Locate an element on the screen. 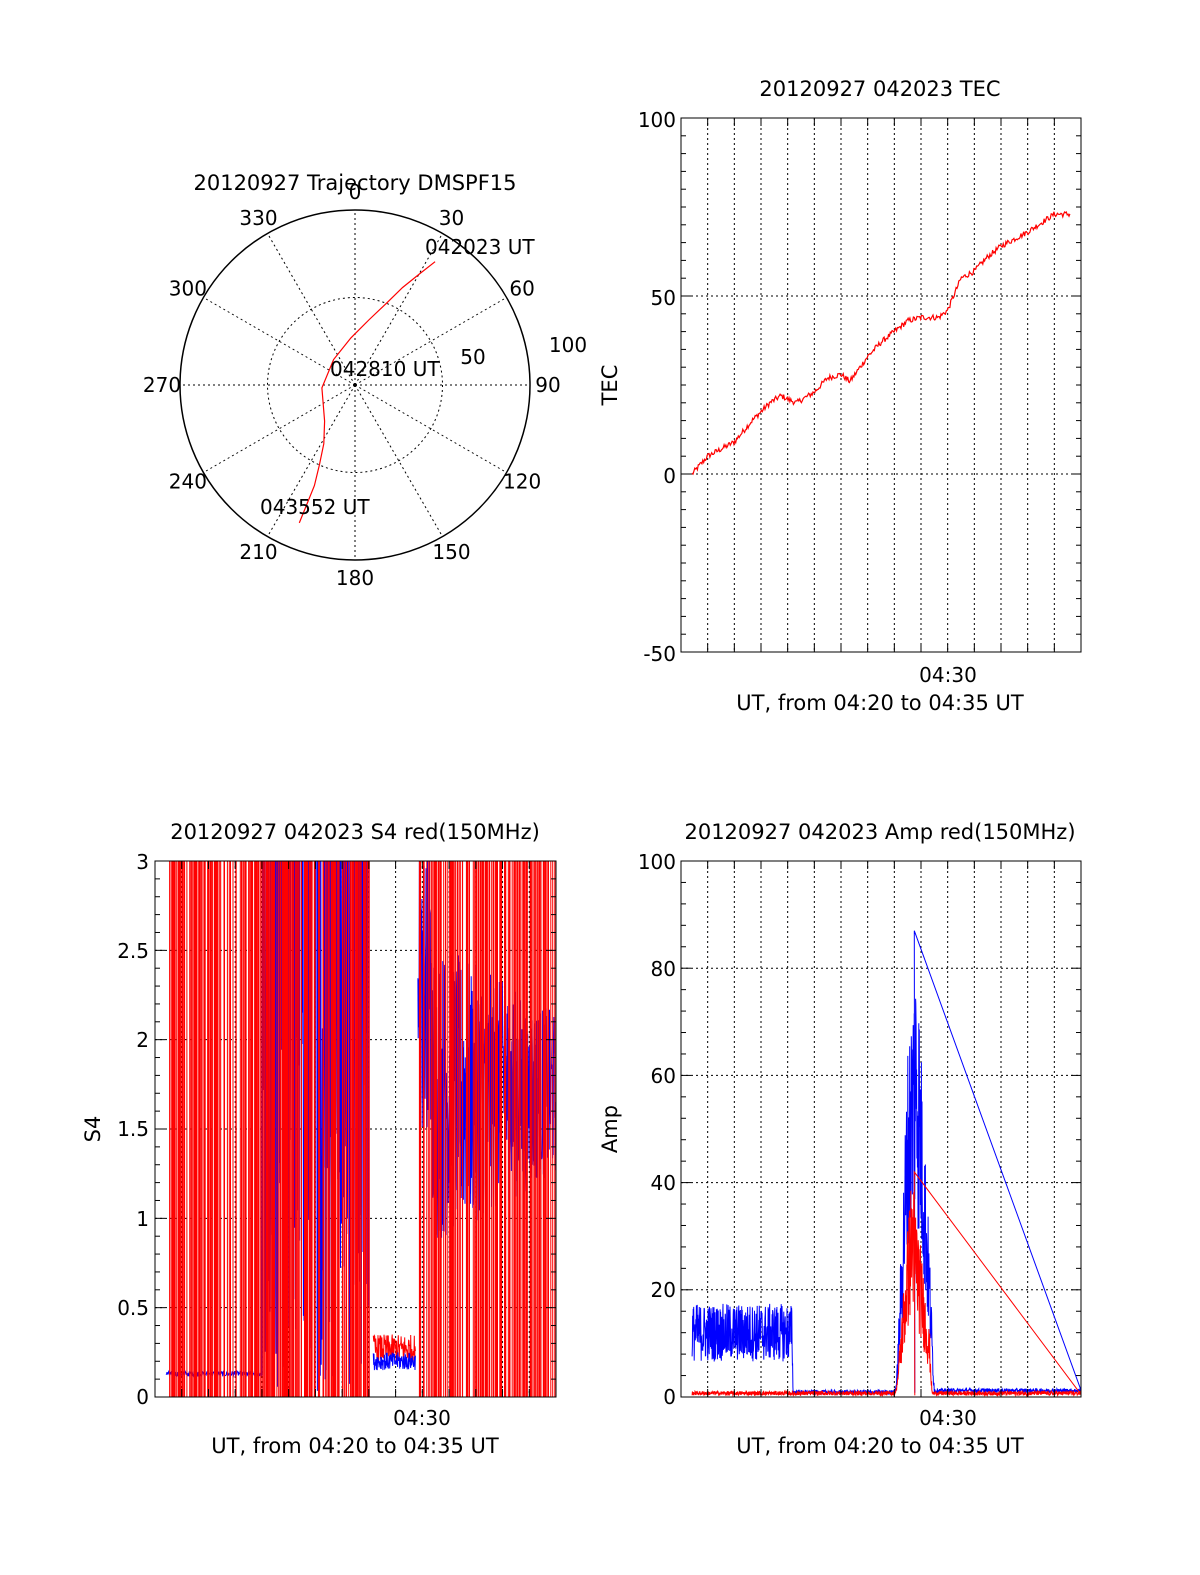 This screenshot has height=1575, width=1200. amp-red-line is located at coordinates (886, 1283).